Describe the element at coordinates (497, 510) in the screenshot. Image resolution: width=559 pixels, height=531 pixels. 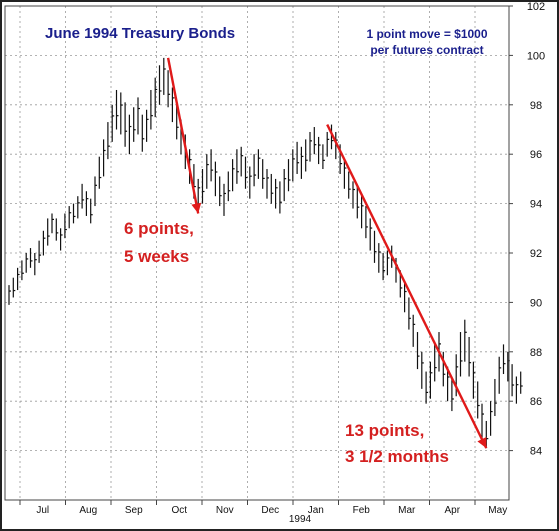
I see `x-tick-label: May` at that location.